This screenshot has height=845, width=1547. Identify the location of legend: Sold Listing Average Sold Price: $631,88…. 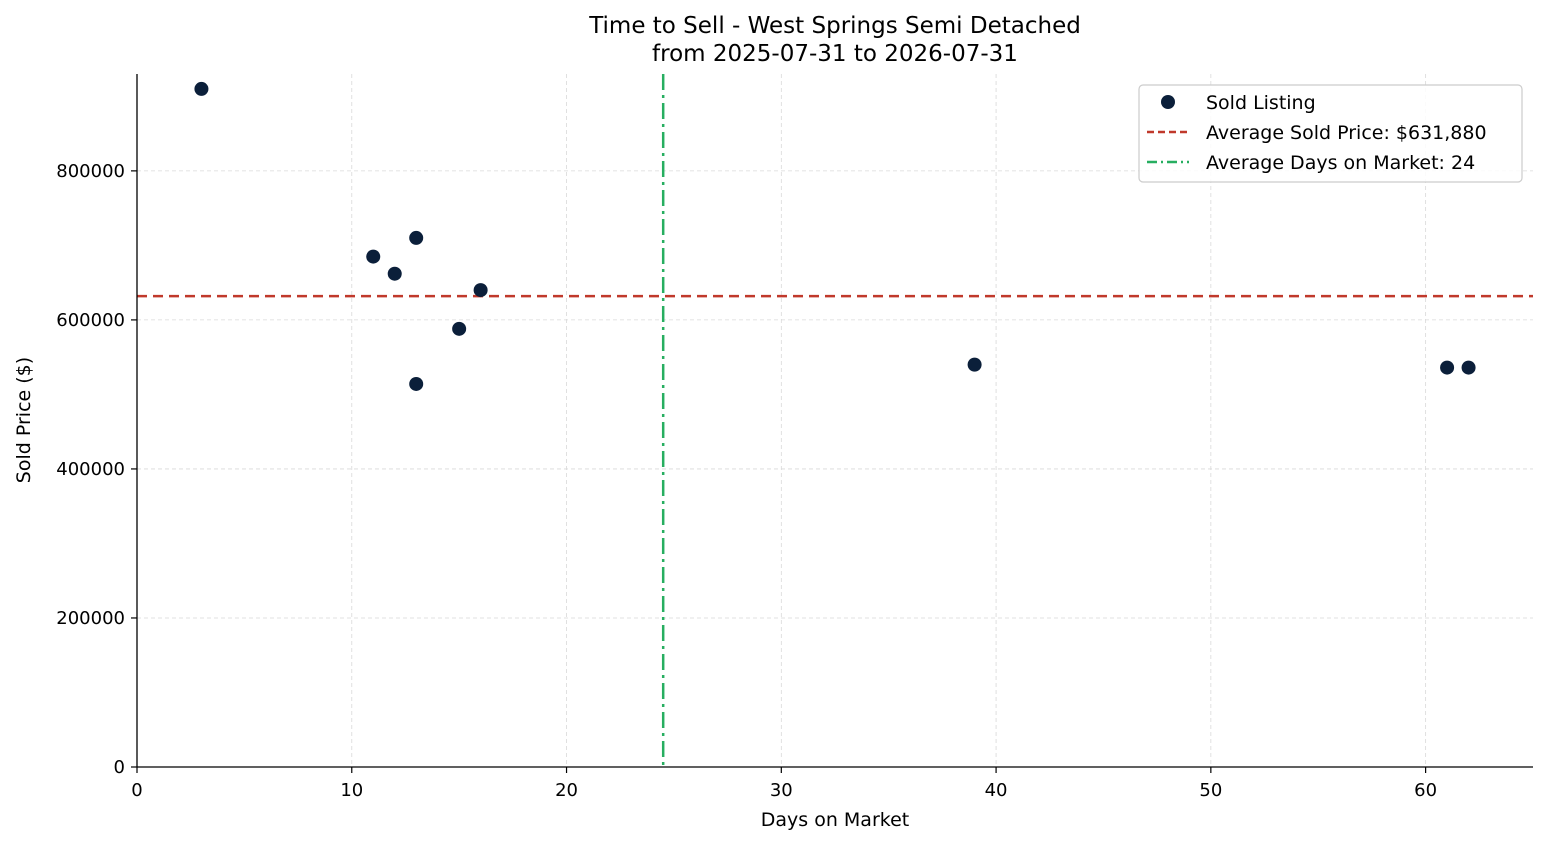
(1330, 133).